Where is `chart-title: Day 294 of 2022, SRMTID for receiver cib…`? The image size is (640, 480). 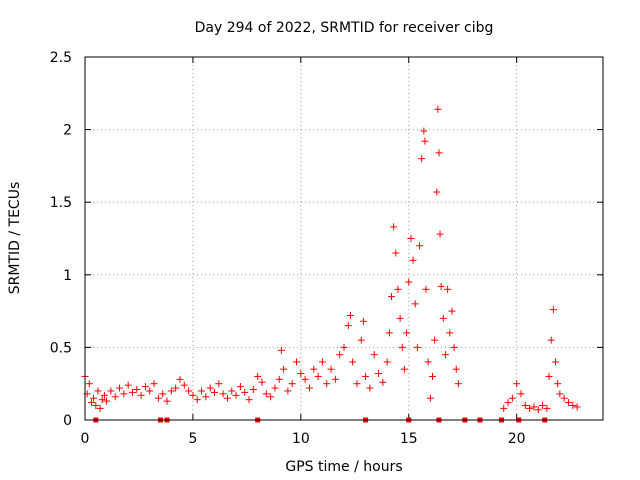 chart-title: Day 294 of 2022, SRMTID for receiver cib… is located at coordinates (344, 28).